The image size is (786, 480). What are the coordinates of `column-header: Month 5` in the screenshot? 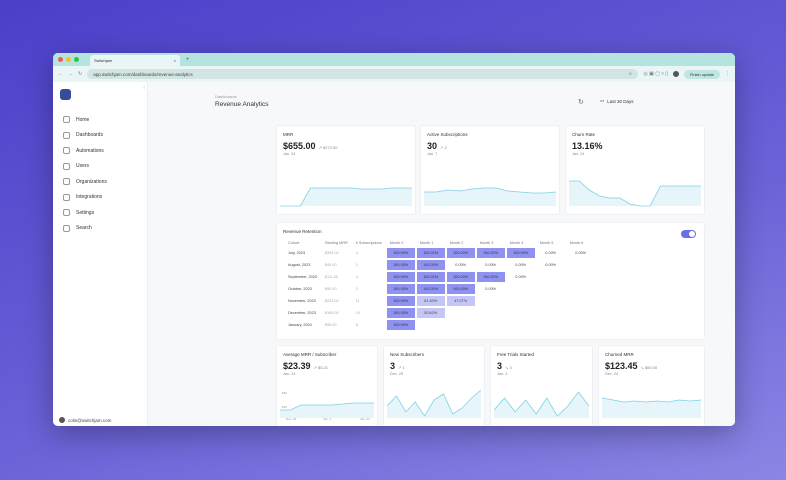 It's located at (546, 243).